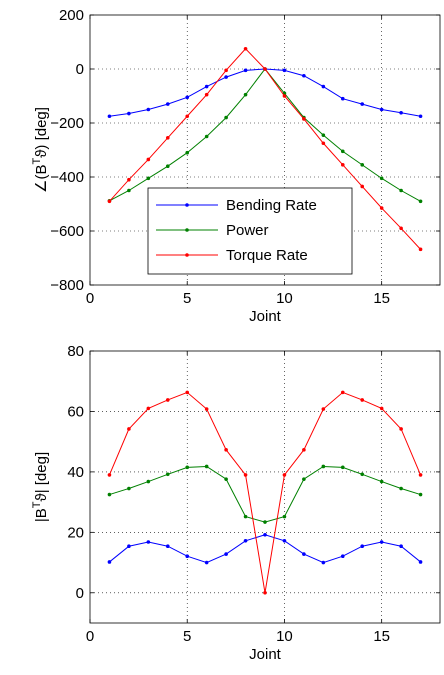 Image resolution: width=444 pixels, height=675 pixels. I want to click on legend: Bending Rate Power Torque Rate, so click(250, 231).